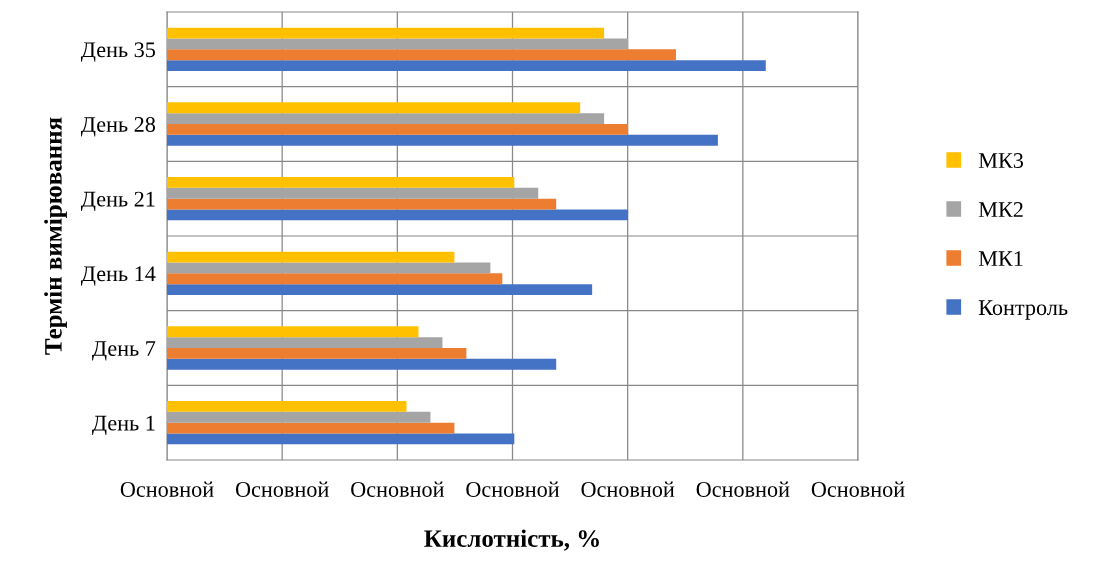 Image resolution: width=1098 pixels, height=562 pixels. Describe the element at coordinates (118, 52) in the screenshot. I see `y-tick-label: День 35` at that location.